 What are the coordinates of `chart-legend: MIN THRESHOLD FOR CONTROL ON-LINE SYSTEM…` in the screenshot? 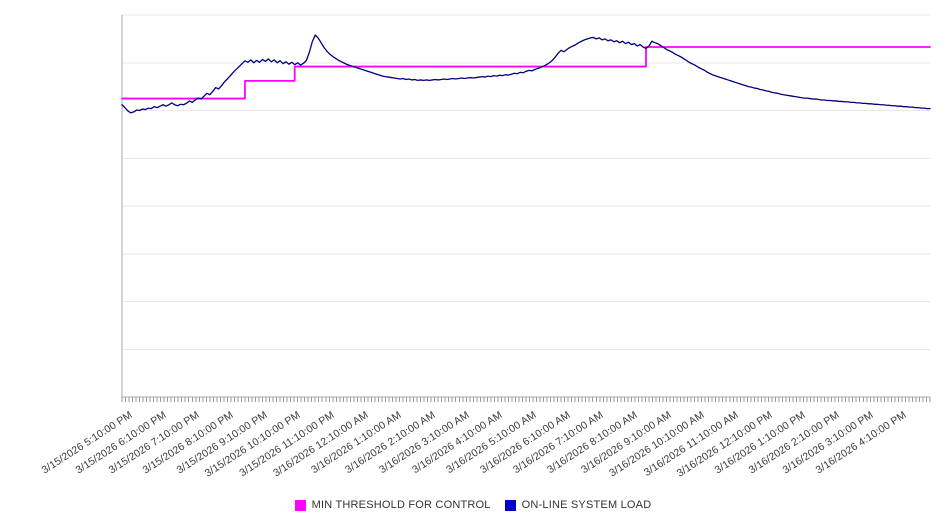 It's located at (473, 505).